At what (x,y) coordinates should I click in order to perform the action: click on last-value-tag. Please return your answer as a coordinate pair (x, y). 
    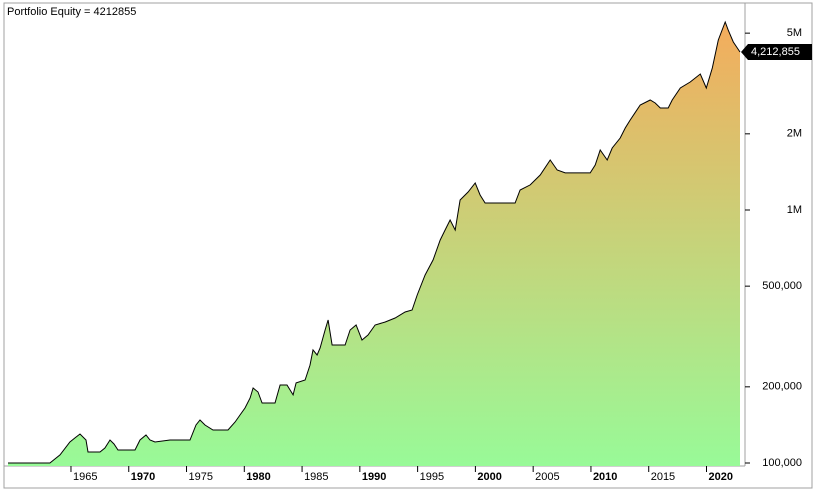
    Looking at the image, I should click on (776, 51).